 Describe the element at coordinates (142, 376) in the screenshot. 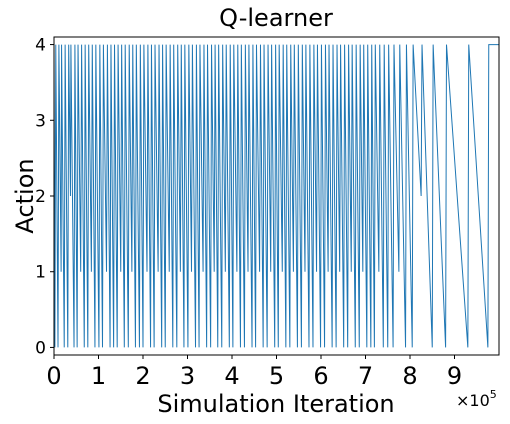

I see `x-tick-label: 2` at that location.